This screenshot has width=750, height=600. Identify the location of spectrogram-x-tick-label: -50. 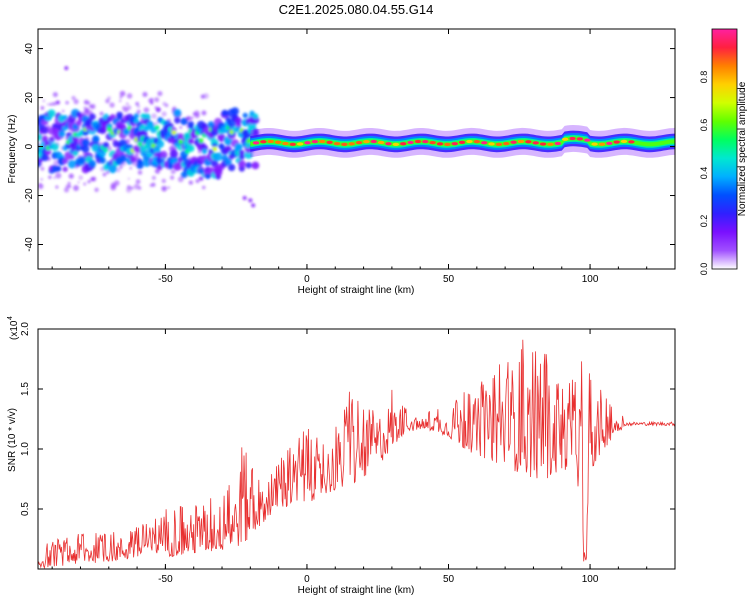
(165, 279).